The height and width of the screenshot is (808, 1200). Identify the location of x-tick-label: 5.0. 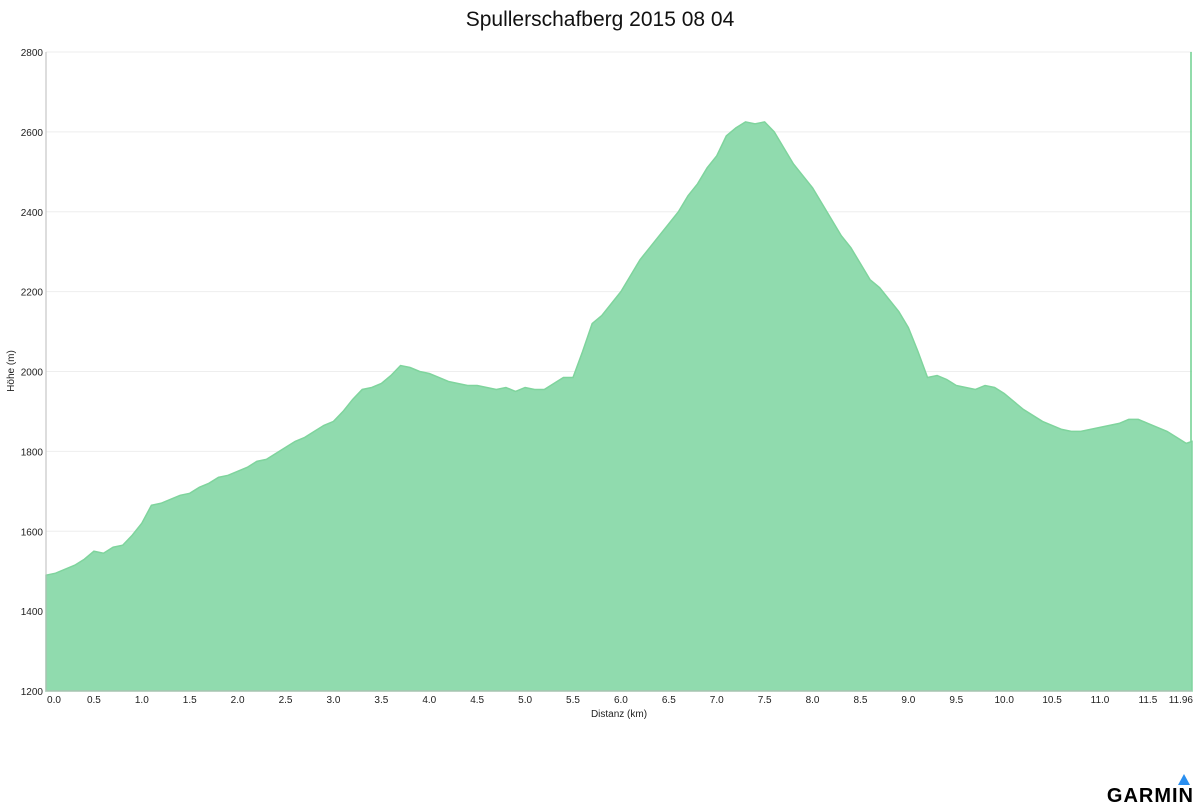
(525, 700).